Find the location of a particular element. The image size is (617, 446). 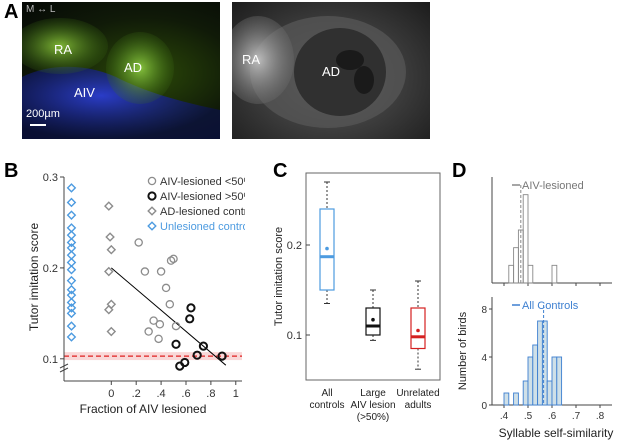

plot-frame is located at coordinates (373, 276).